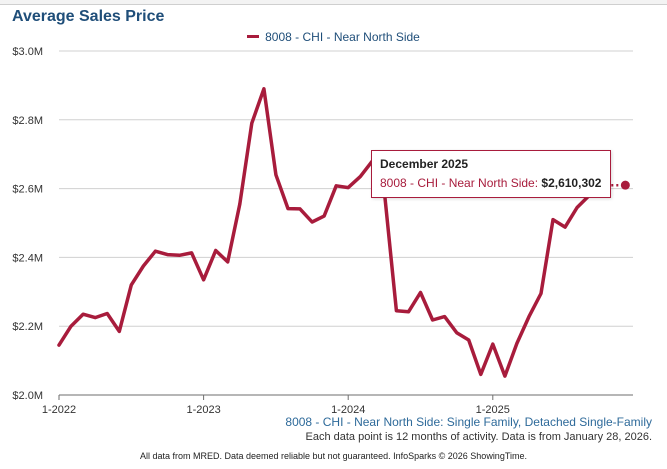  What do you see at coordinates (27, 327) in the screenshot?
I see `y-tick-label: $2.2M` at bounding box center [27, 327].